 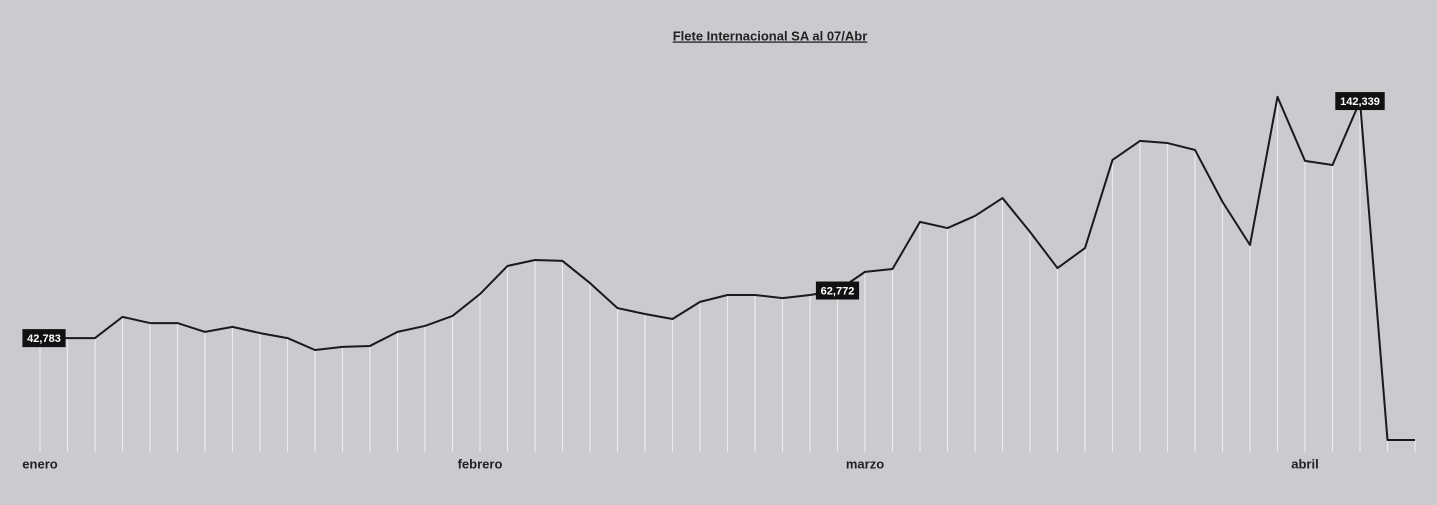 What do you see at coordinates (770, 35) in the screenshot?
I see `chart-title: Flete Internacional SA al 07/Abr` at bounding box center [770, 35].